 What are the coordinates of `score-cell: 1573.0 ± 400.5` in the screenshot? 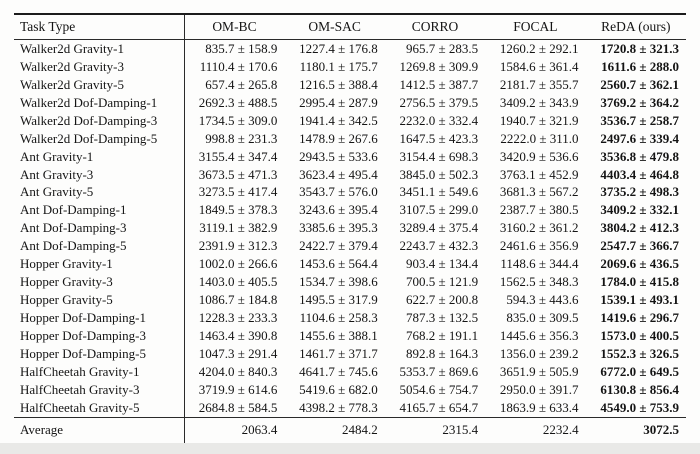 It's located at (639, 335).